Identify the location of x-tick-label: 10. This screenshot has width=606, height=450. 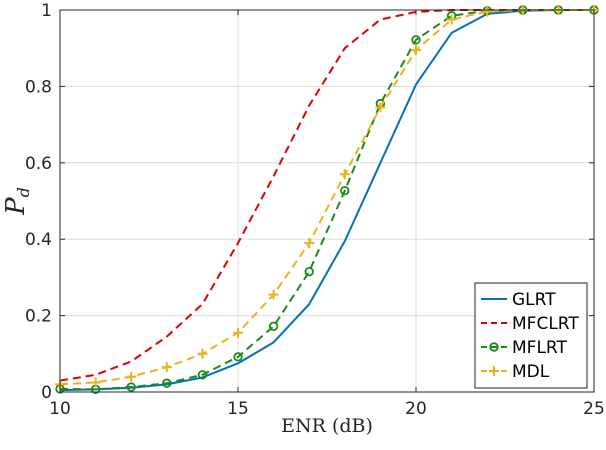
(60, 409).